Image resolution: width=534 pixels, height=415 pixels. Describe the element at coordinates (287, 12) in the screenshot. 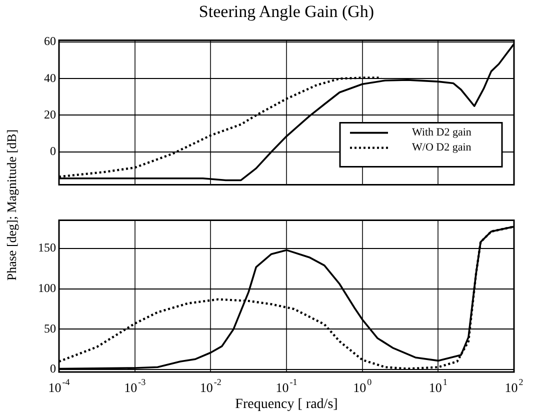

I see `chart-title: Steering Angle Gain (Gh)` at that location.